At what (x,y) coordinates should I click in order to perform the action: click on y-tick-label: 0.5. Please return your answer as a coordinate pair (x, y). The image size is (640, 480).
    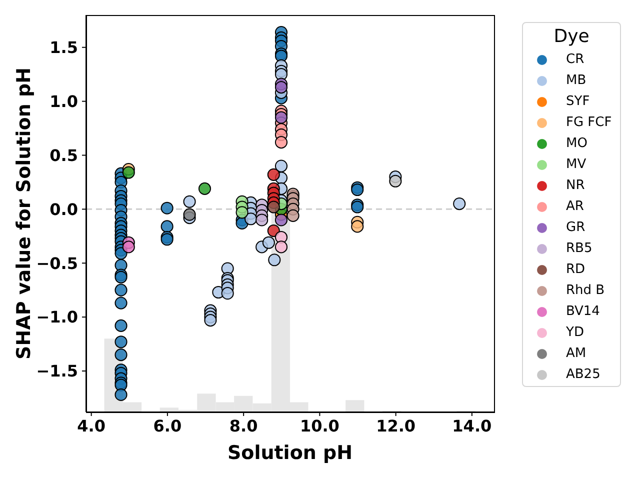
    Looking at the image, I should click on (64, 155).